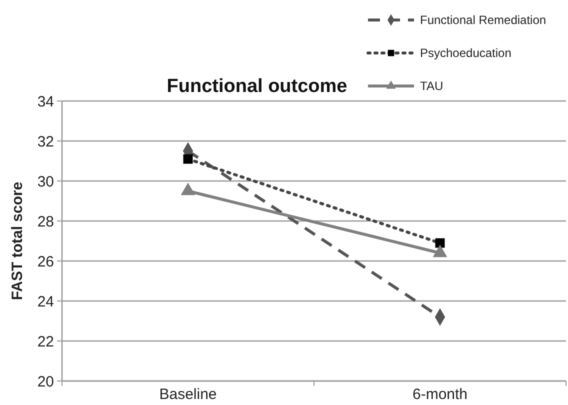  What do you see at coordinates (45, 101) in the screenshot?
I see `y-tick-label: 34` at bounding box center [45, 101].